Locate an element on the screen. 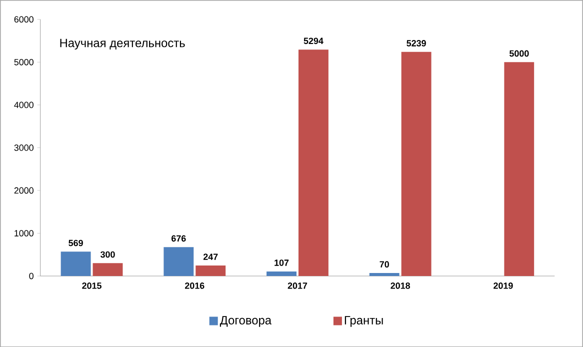  legend-label: Договора is located at coordinates (246, 321).